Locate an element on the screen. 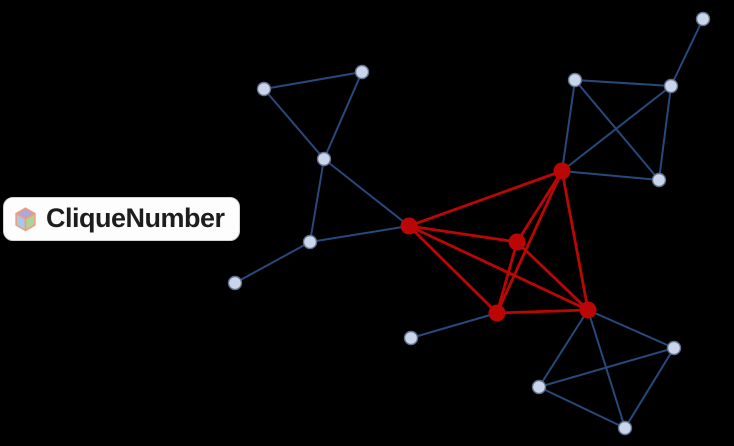  function-label-box: CliqueNumber is located at coordinates (121, 219).